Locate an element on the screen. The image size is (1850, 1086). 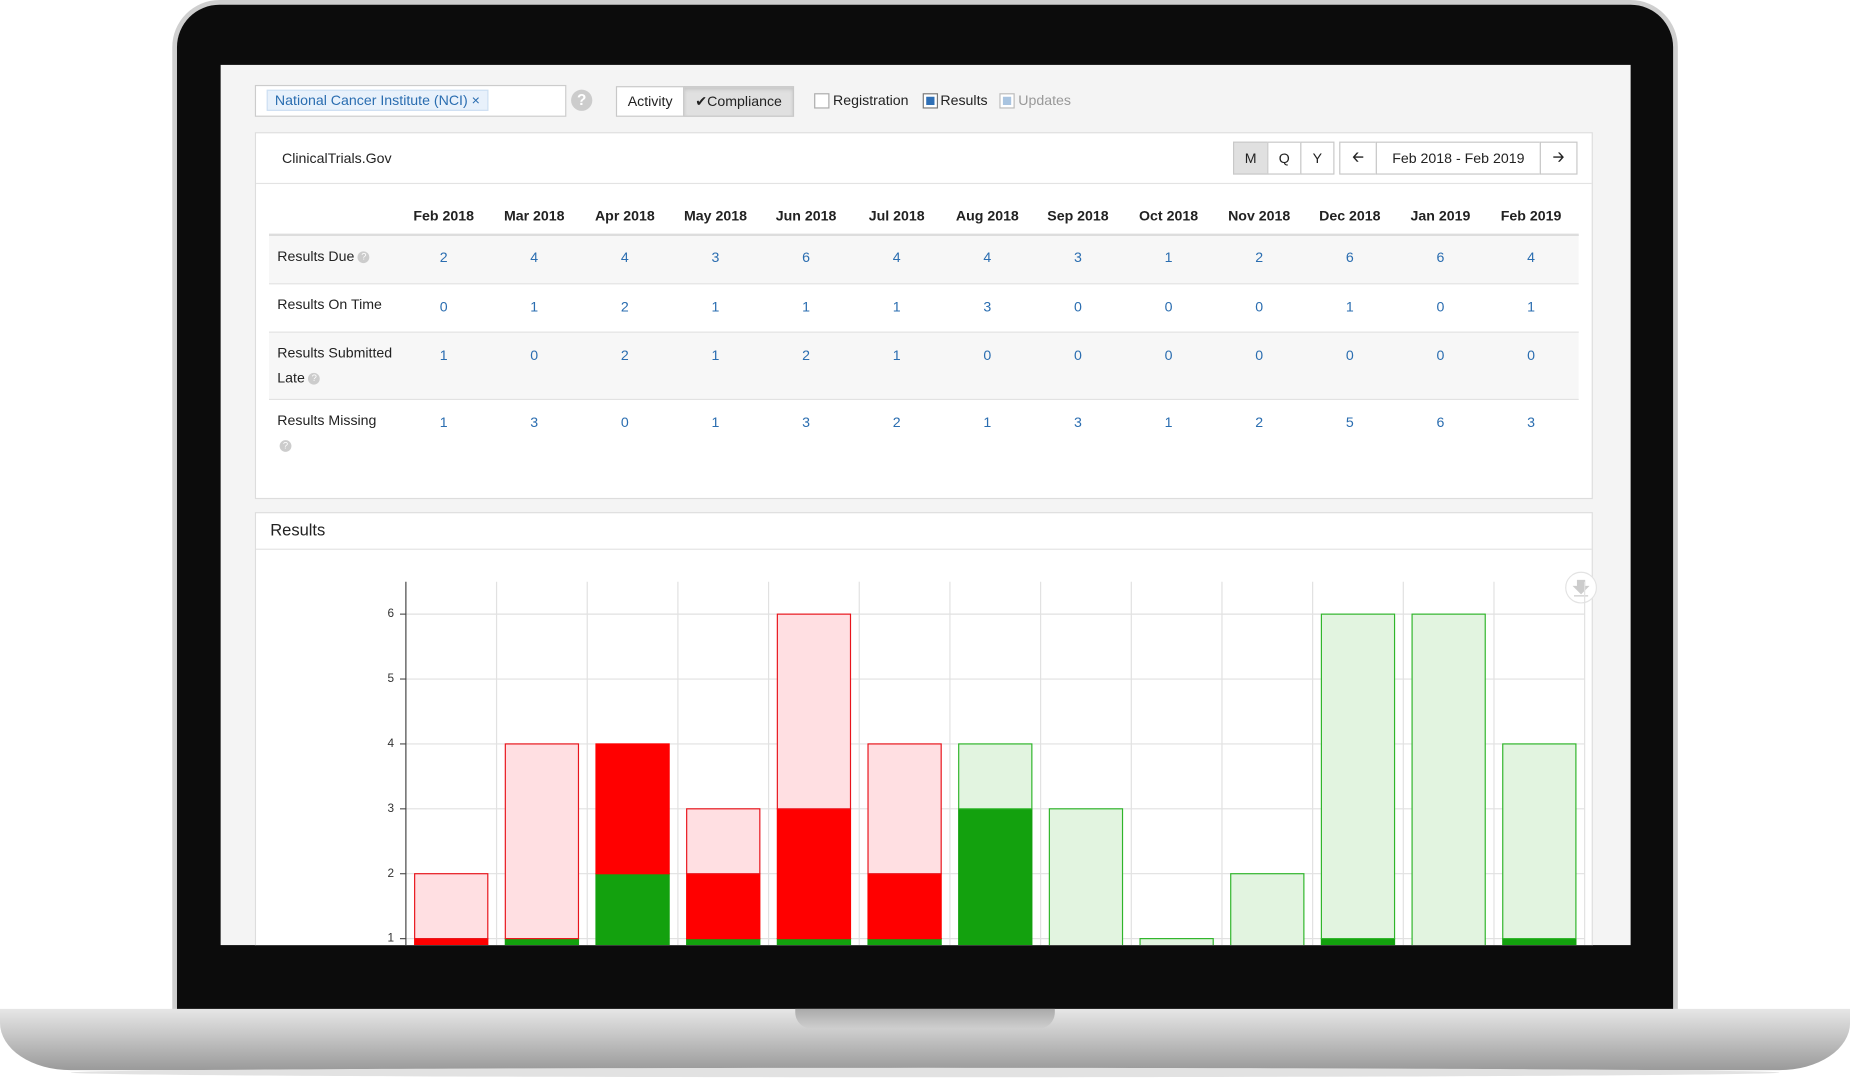
period-button: M is located at coordinates (1250, 158).